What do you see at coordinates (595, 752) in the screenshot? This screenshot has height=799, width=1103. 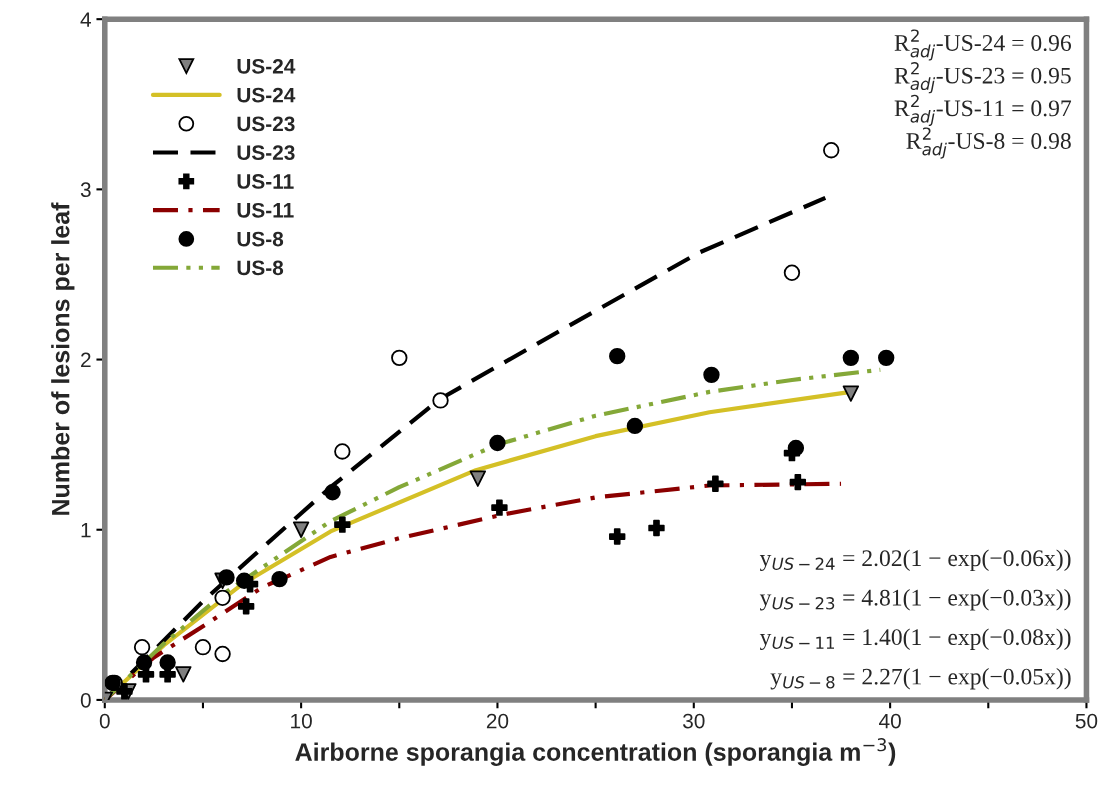 I see `x-axis-title: Airborne sporangia concentration (sporangia m$^{−3}$)` at bounding box center [595, 752].